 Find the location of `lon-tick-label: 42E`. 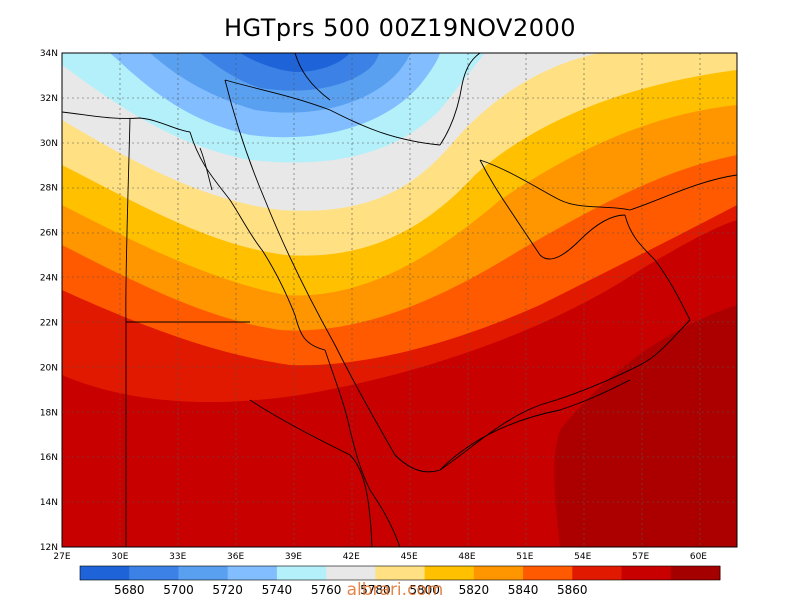

lon-tick-label: 42E is located at coordinates (351, 557).